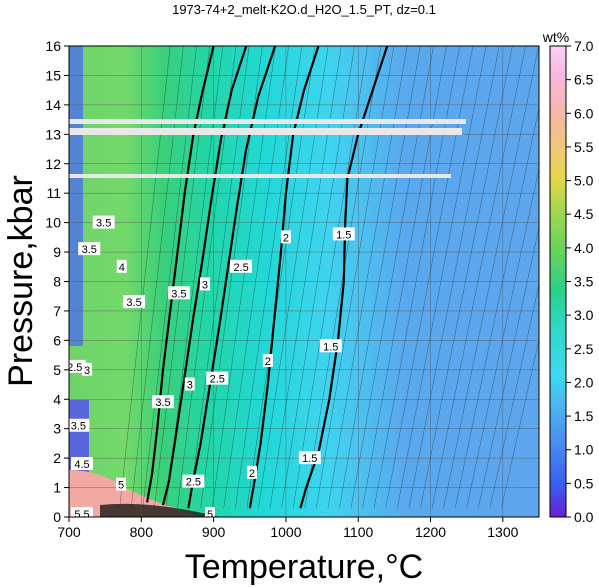  Describe the element at coordinates (285, 532) in the screenshot. I see `x-tick-label: 1000` at that location.